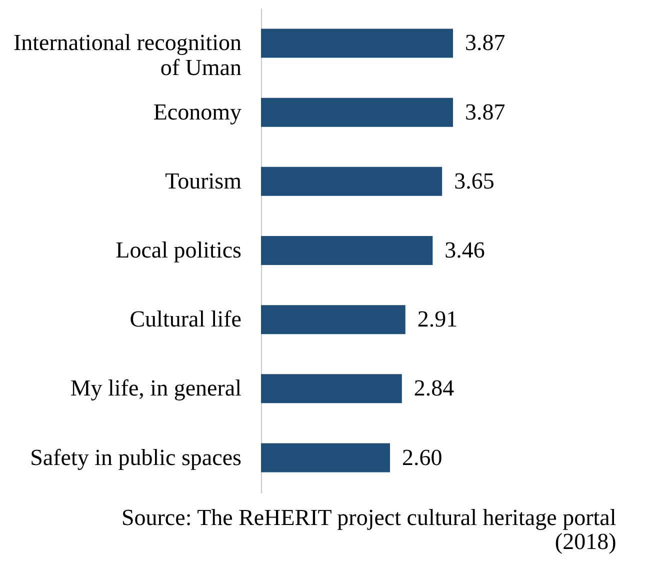  I want to click on y-tick-label: Economy, so click(197, 111).